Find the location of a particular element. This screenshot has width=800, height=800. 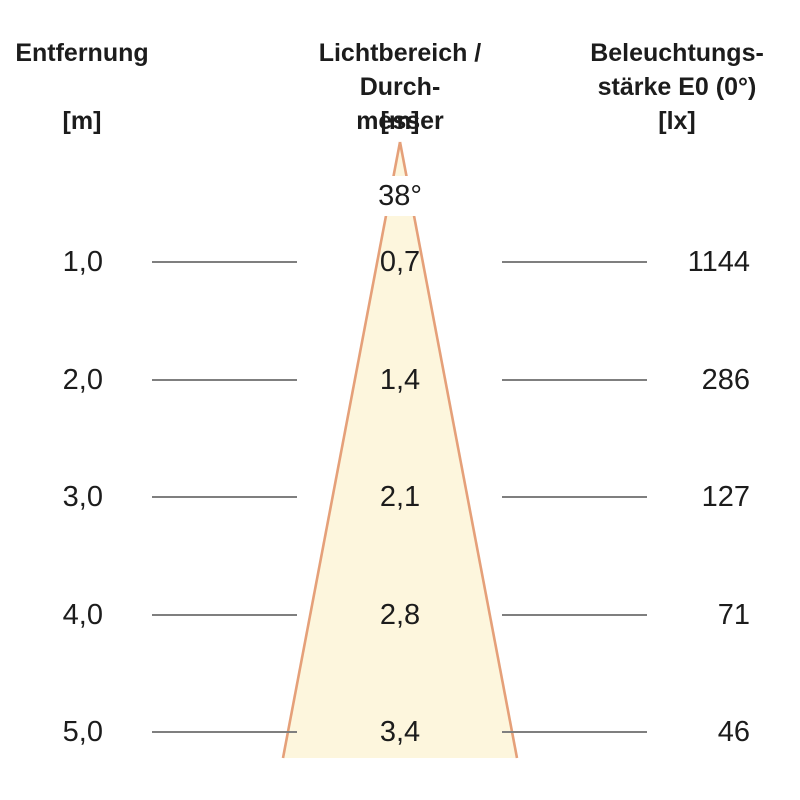

header-diameter-title-line1: Lichtbereich / Durch- is located at coordinates (400, 70).